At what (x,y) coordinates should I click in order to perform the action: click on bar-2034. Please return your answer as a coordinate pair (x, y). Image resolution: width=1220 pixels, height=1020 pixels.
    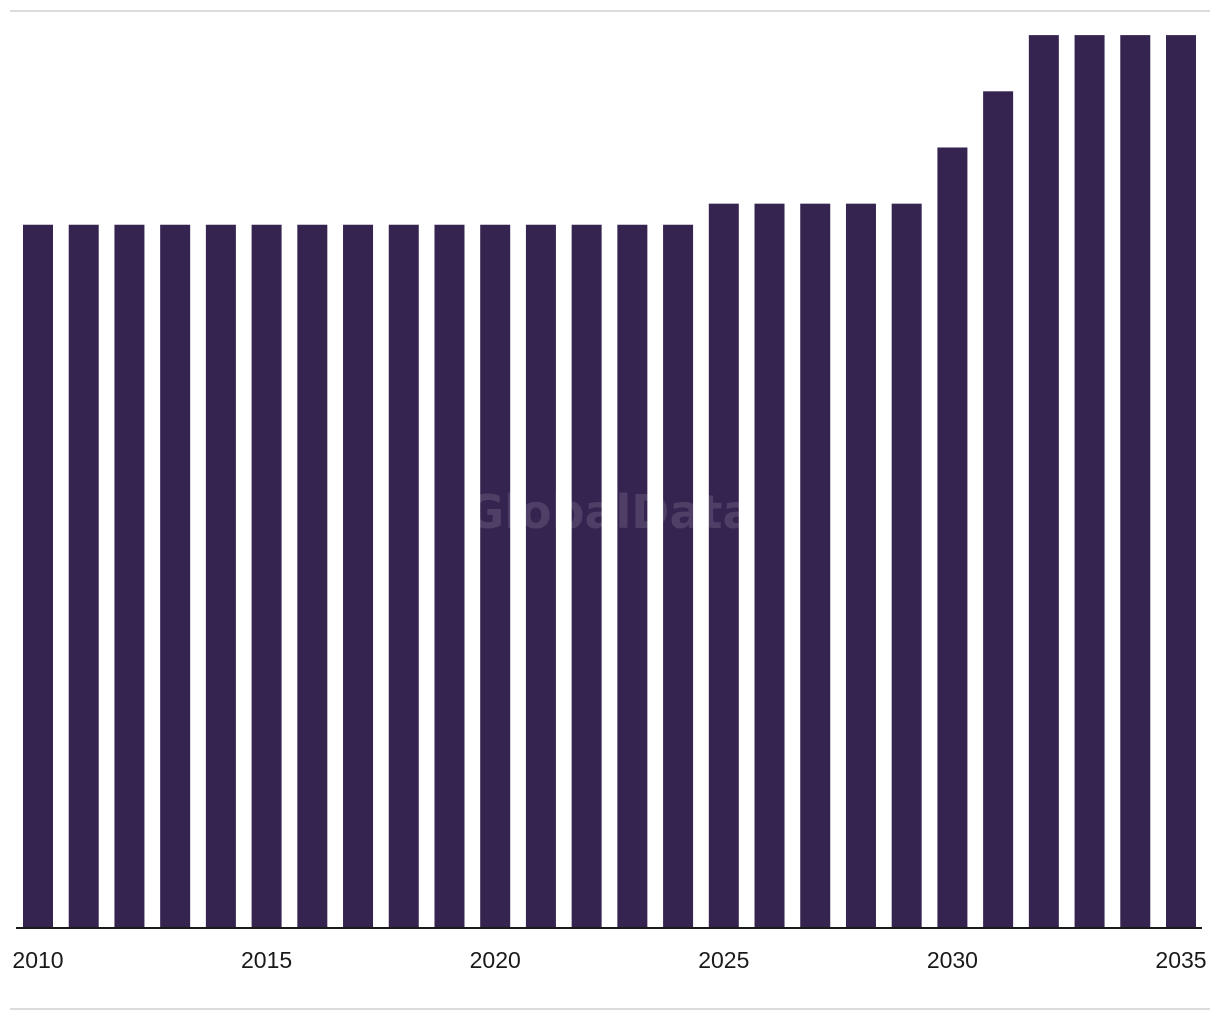
    Looking at the image, I should click on (1135, 481).